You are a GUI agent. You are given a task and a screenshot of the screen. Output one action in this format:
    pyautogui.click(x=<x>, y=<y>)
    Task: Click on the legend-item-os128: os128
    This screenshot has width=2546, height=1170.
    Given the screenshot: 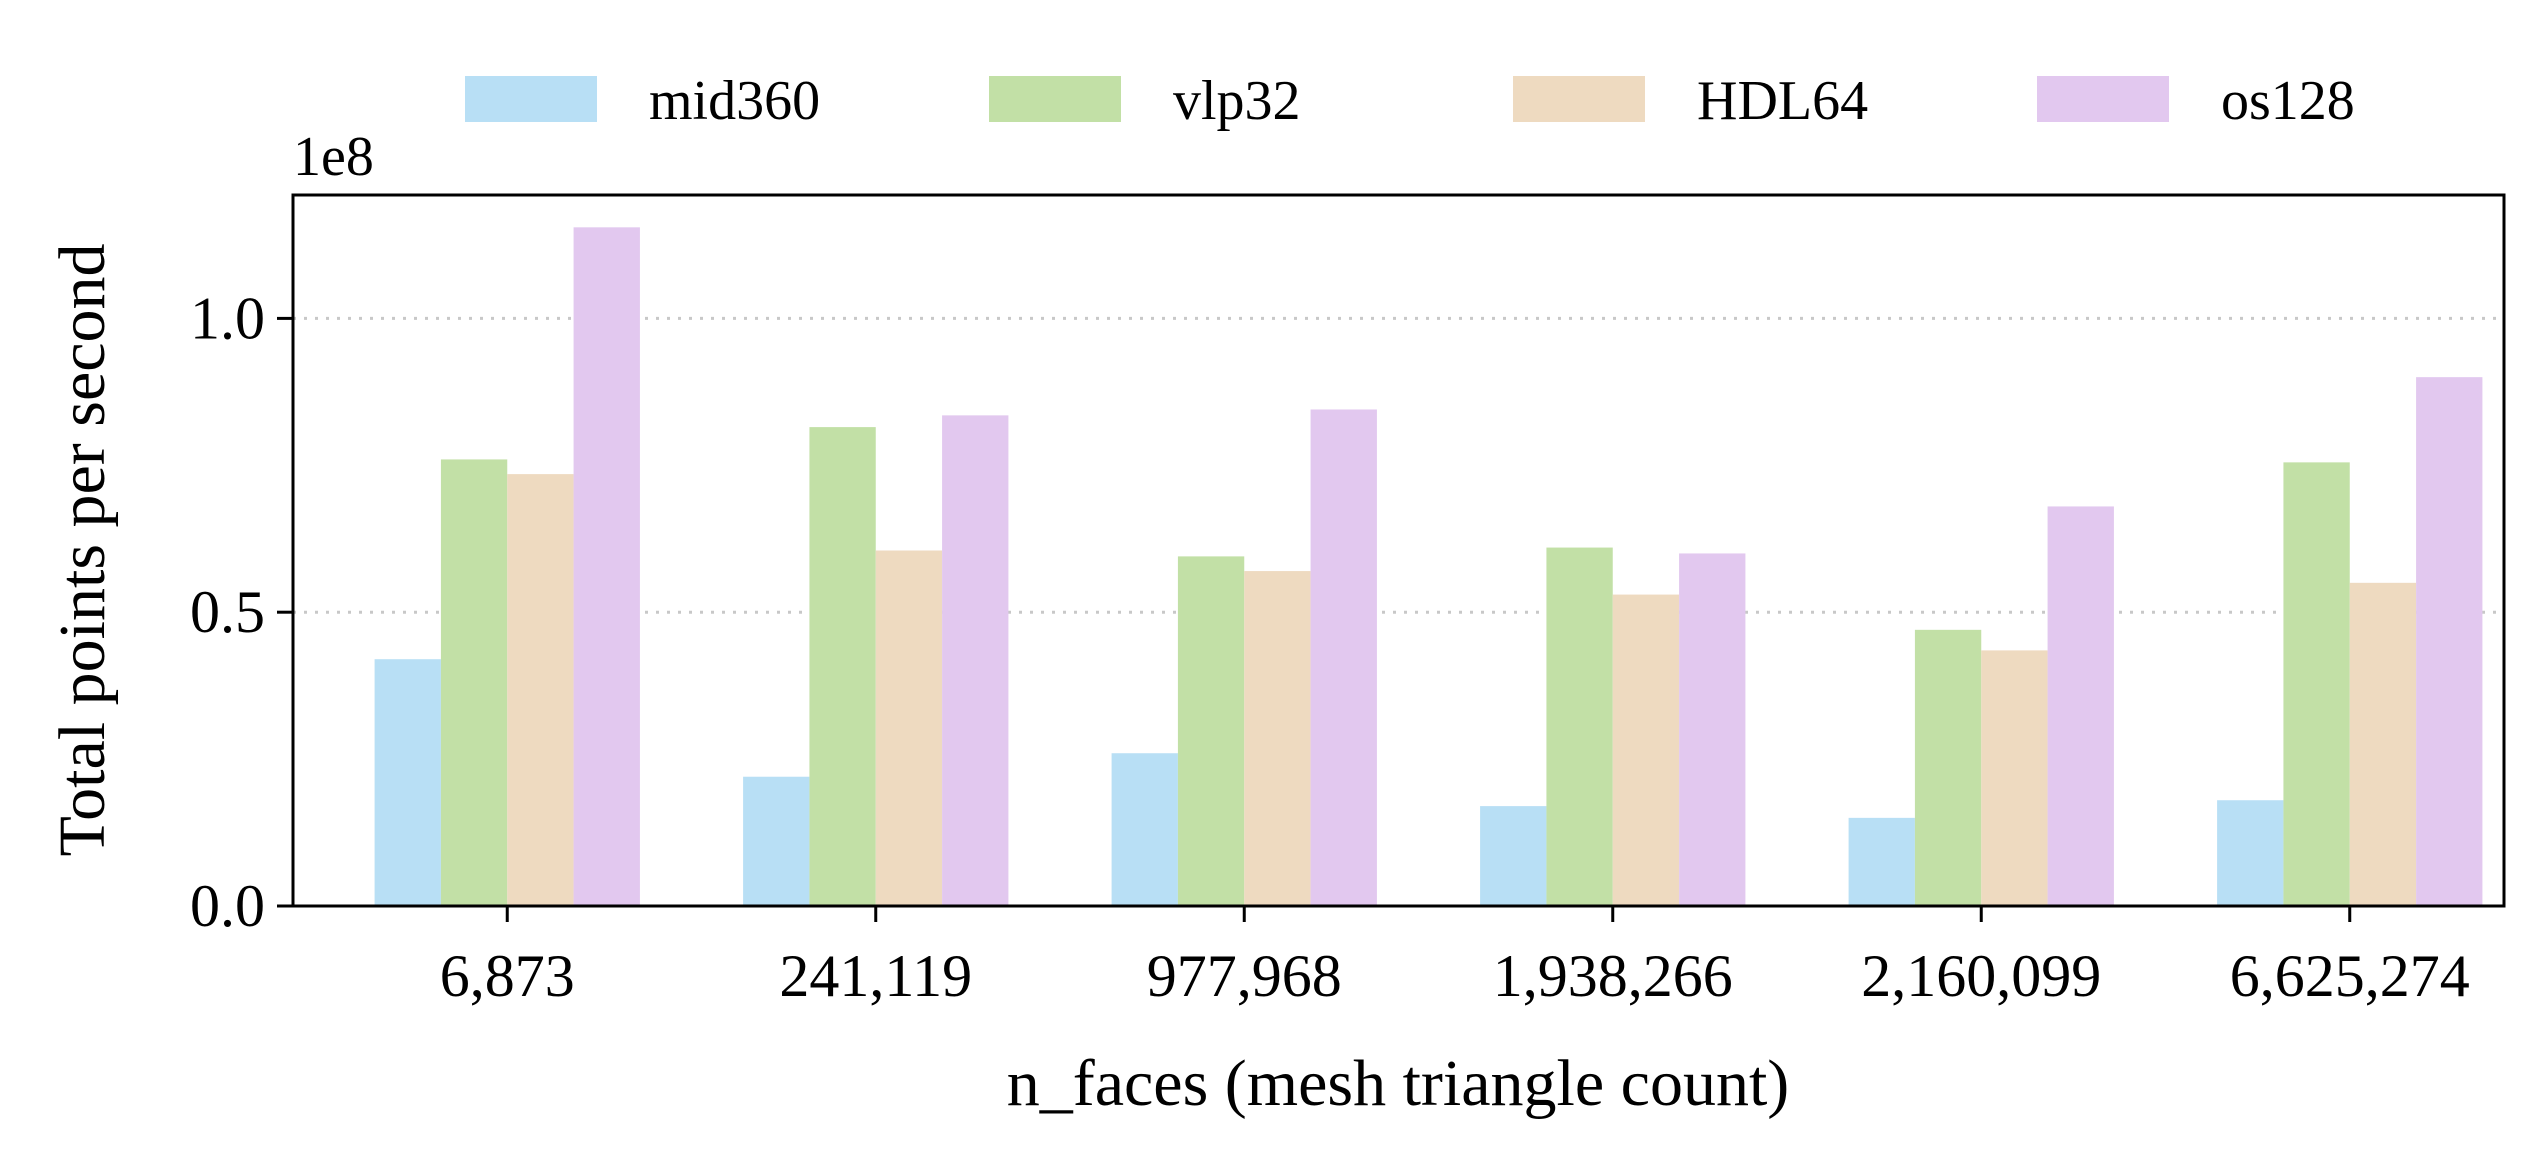 What is the action you would take?
    pyautogui.click(x=2196, y=101)
    